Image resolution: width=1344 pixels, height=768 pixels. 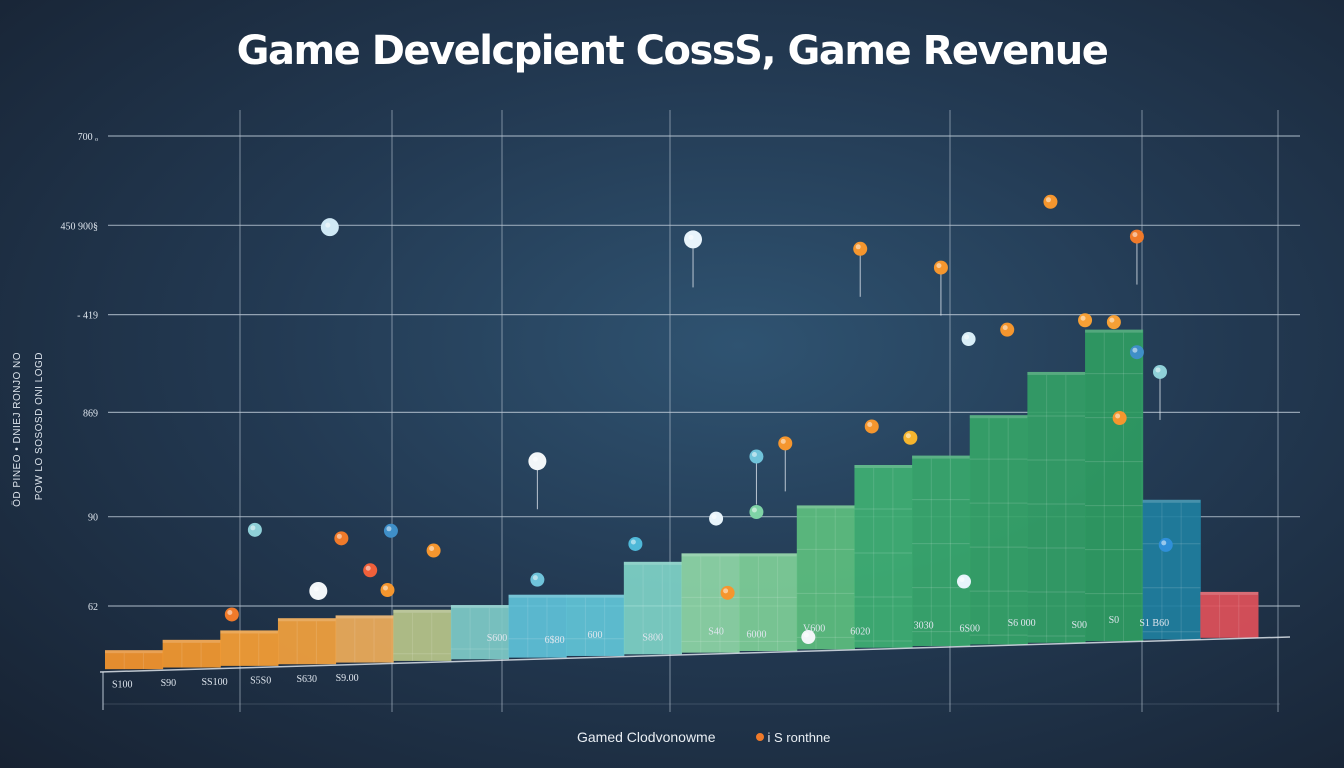 I want to click on legend: Gamed Clodvonowme i S ronthne, so click(x=703, y=737).